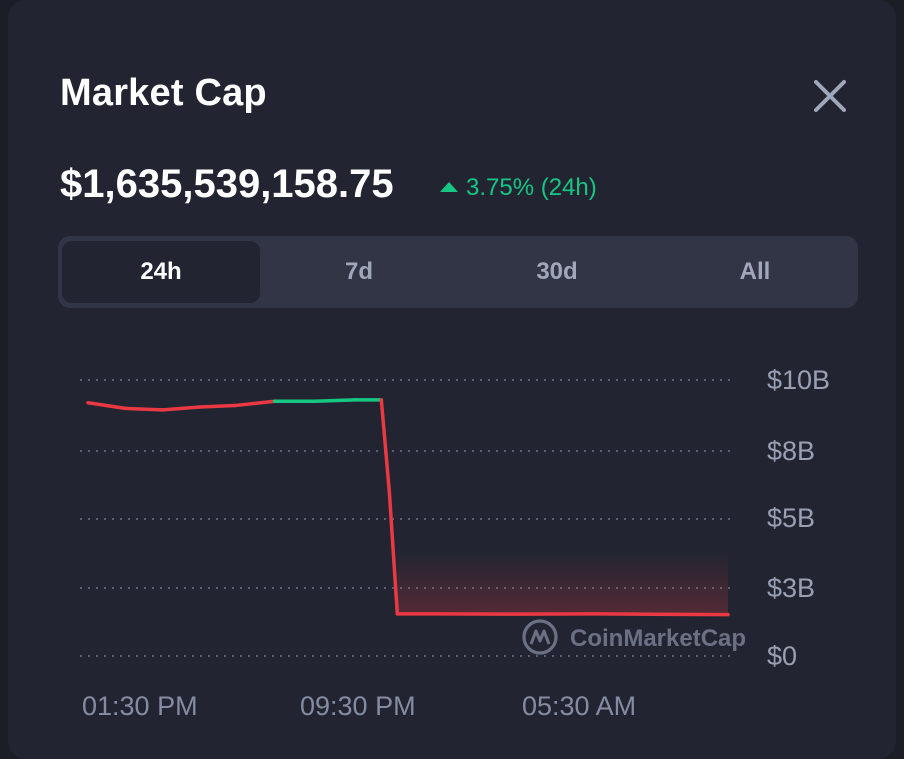 The height and width of the screenshot is (759, 904). Describe the element at coordinates (140, 706) in the screenshot. I see `x-tick-label: 01:30 PM` at that location.